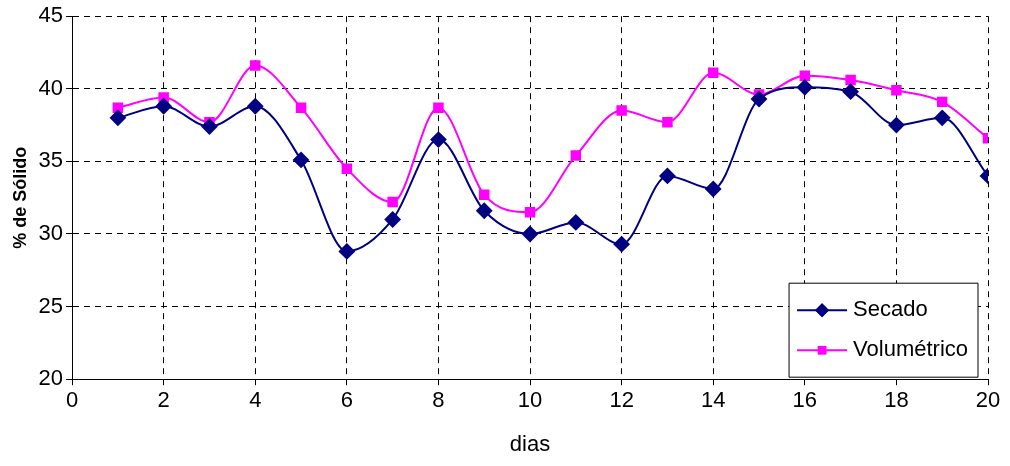 The image size is (1010, 466). I want to click on y-tick-label: 35, so click(51, 160).